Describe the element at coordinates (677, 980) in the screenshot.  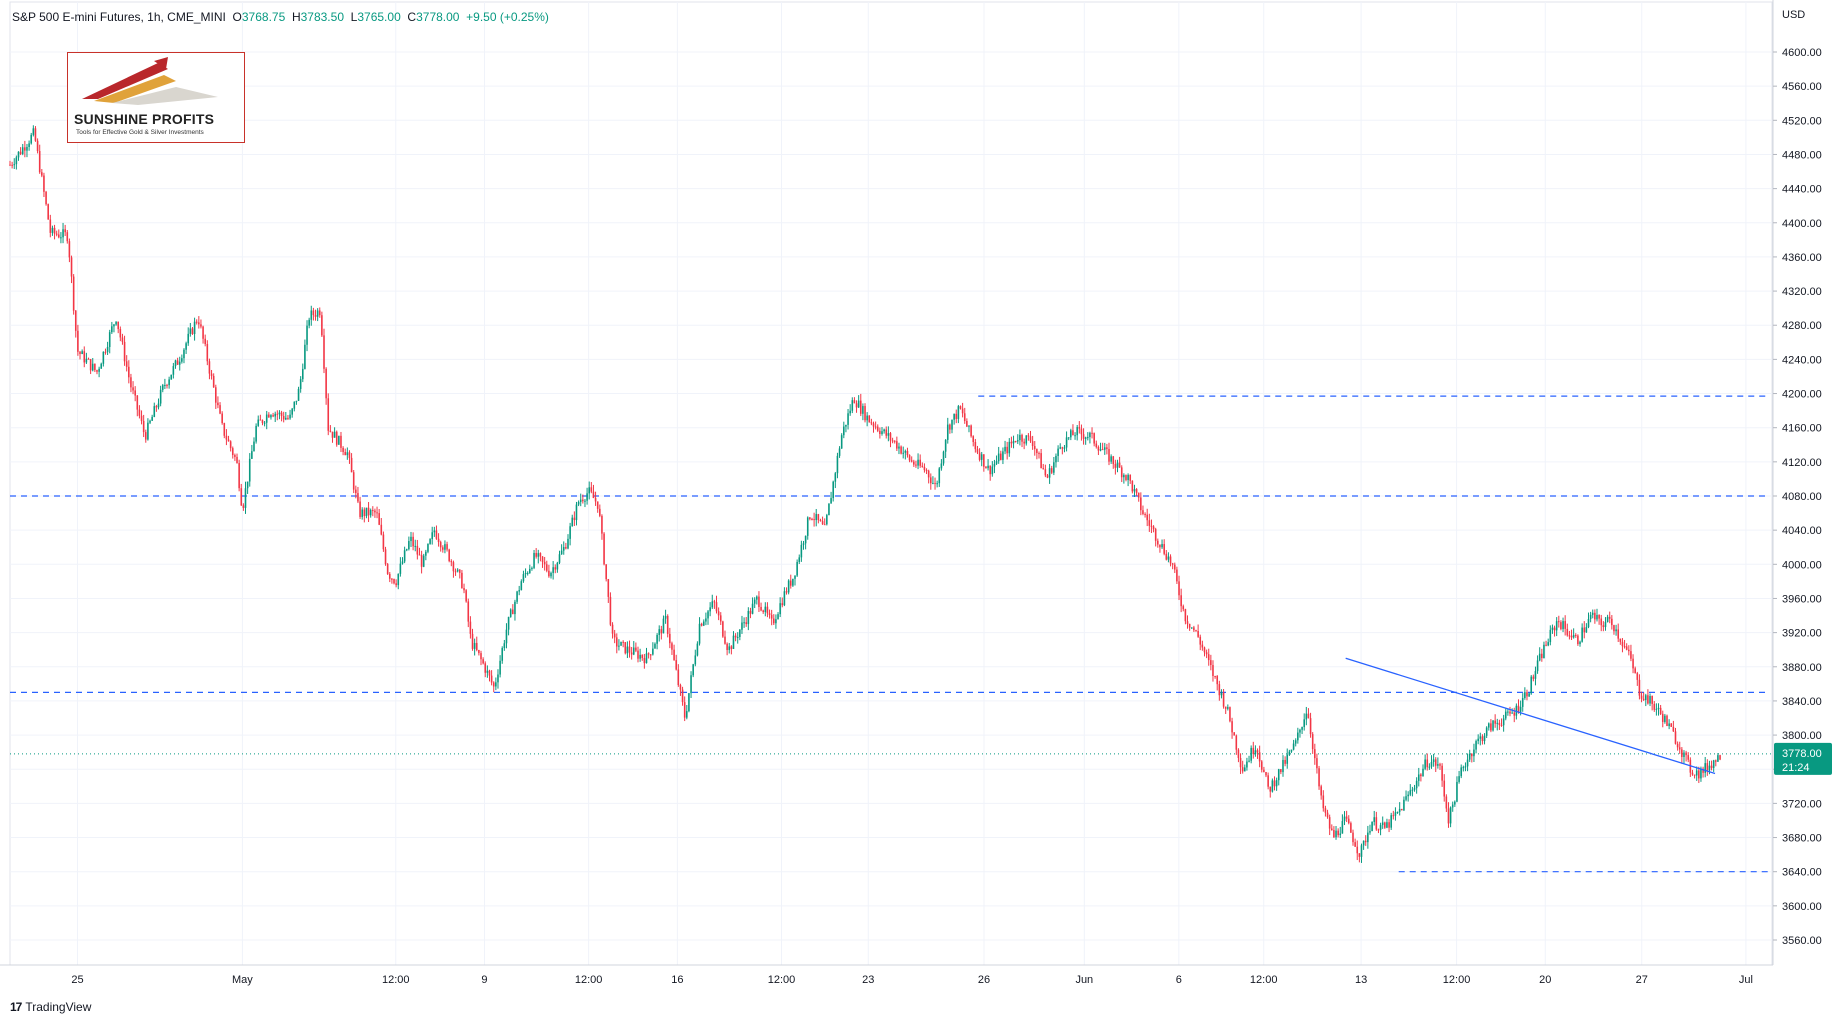
I see `x-tick-label: 16` at that location.